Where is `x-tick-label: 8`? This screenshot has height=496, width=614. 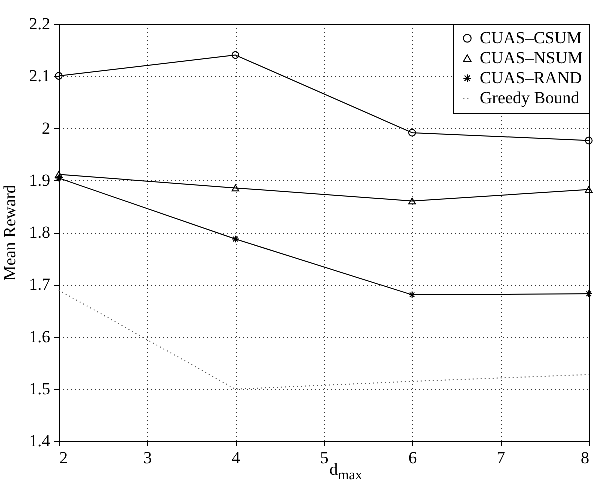 x-tick-label: 8 is located at coordinates (585, 458).